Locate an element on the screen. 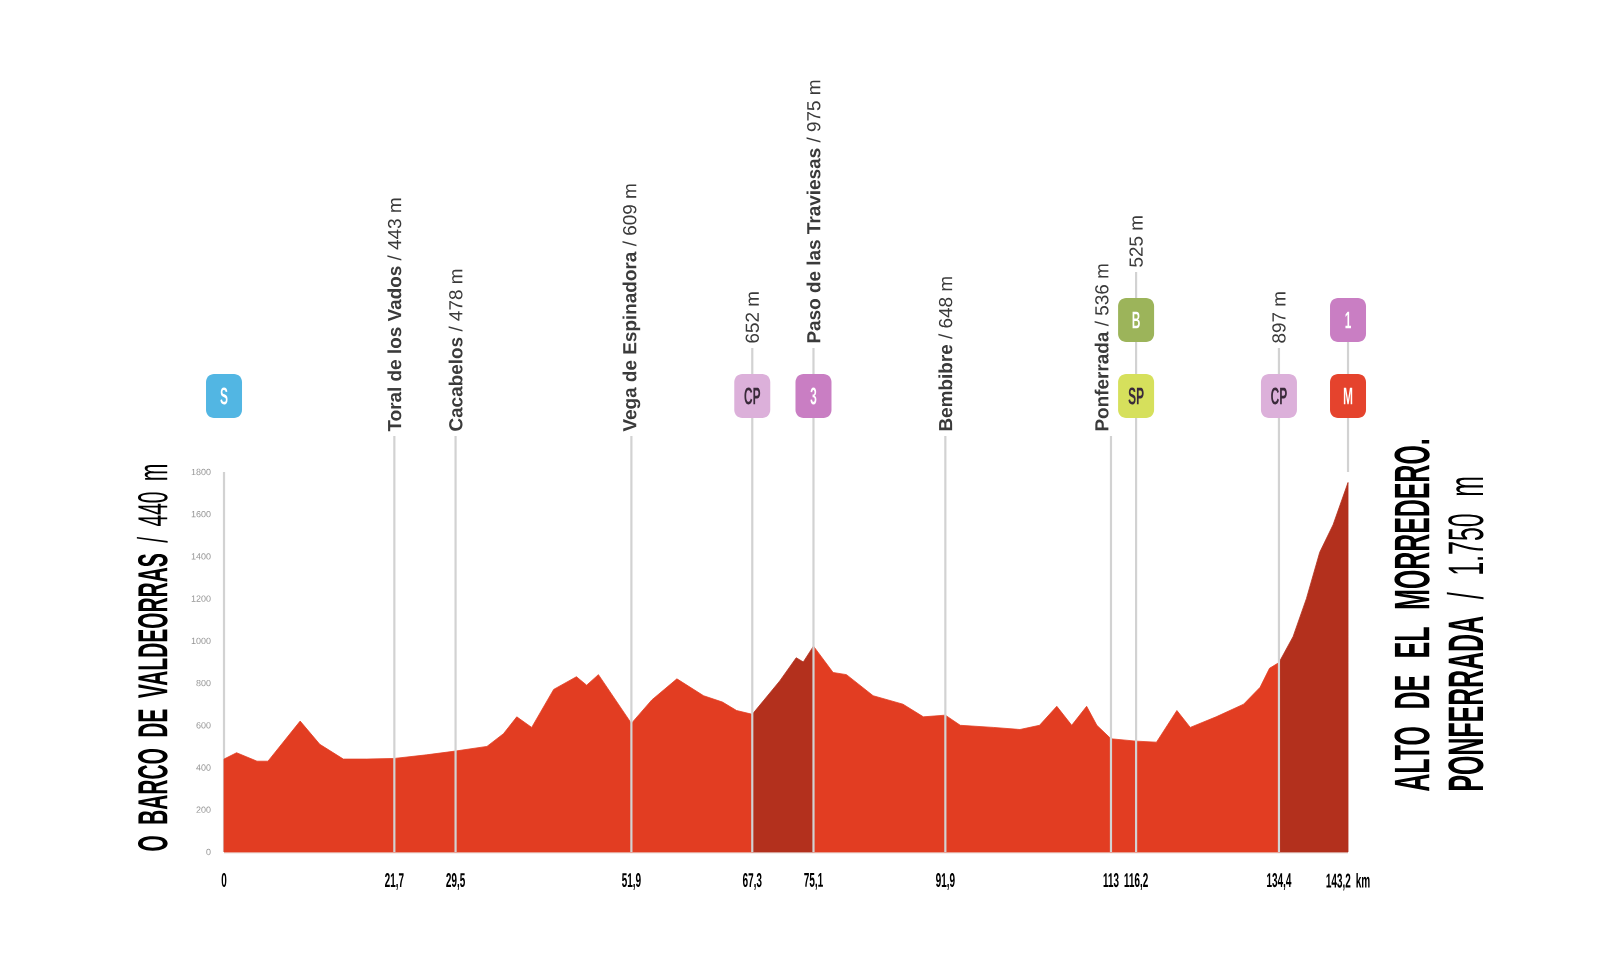 The image size is (1600, 968). x-tick-label: 51,9 is located at coordinates (631, 882).